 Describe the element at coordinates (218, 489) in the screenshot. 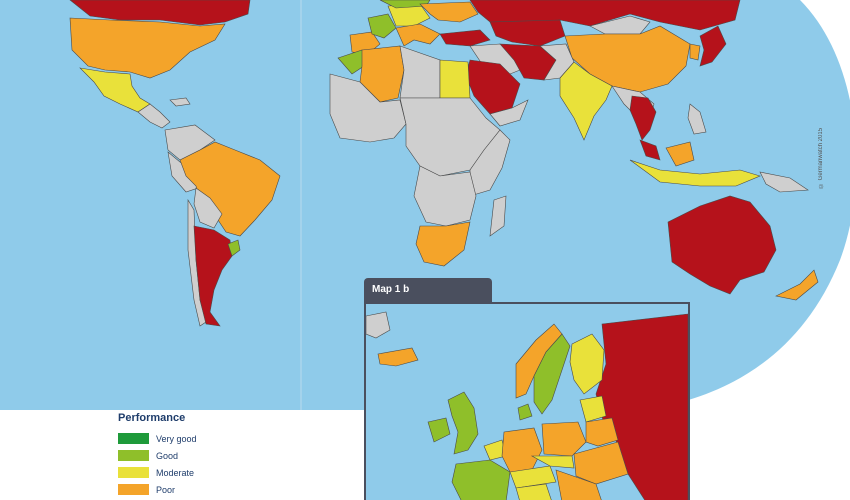

I see `legend-item-poor: Poor` at that location.